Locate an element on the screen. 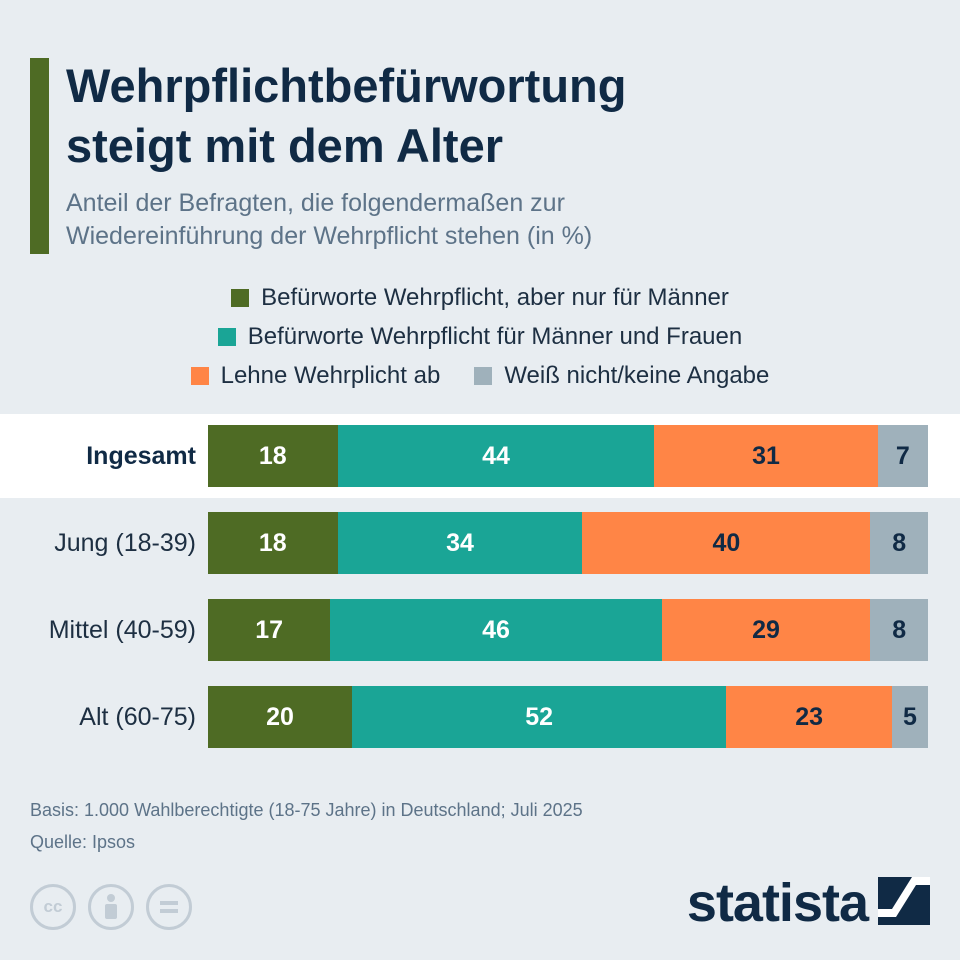  bar-value-label: 52 is located at coordinates (539, 716).